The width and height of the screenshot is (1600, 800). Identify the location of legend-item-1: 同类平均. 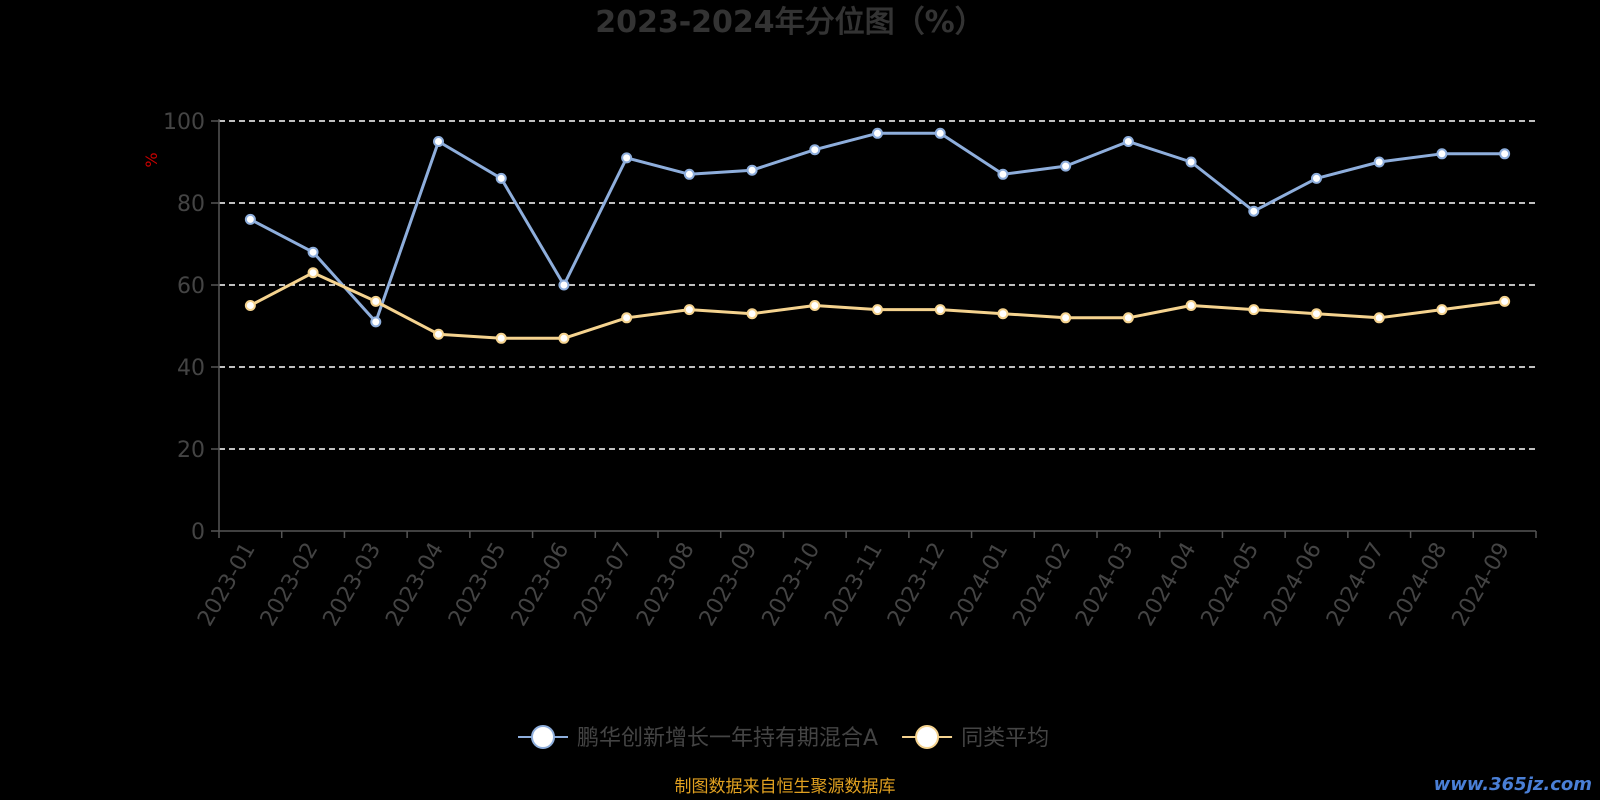
(975, 738).